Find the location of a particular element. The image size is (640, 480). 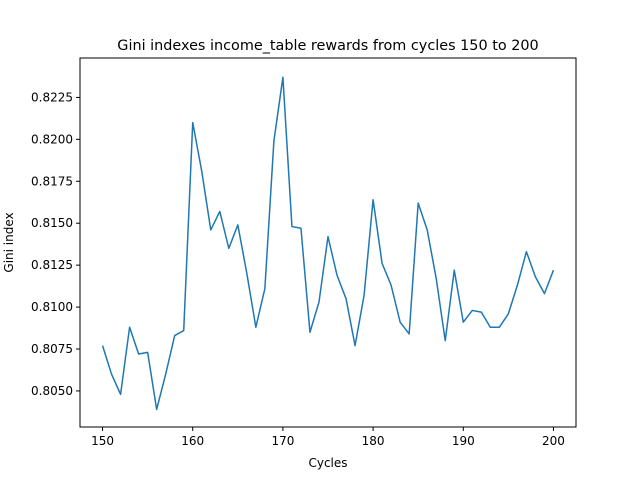

y-tick-label: 0.8225 is located at coordinates (52, 97).